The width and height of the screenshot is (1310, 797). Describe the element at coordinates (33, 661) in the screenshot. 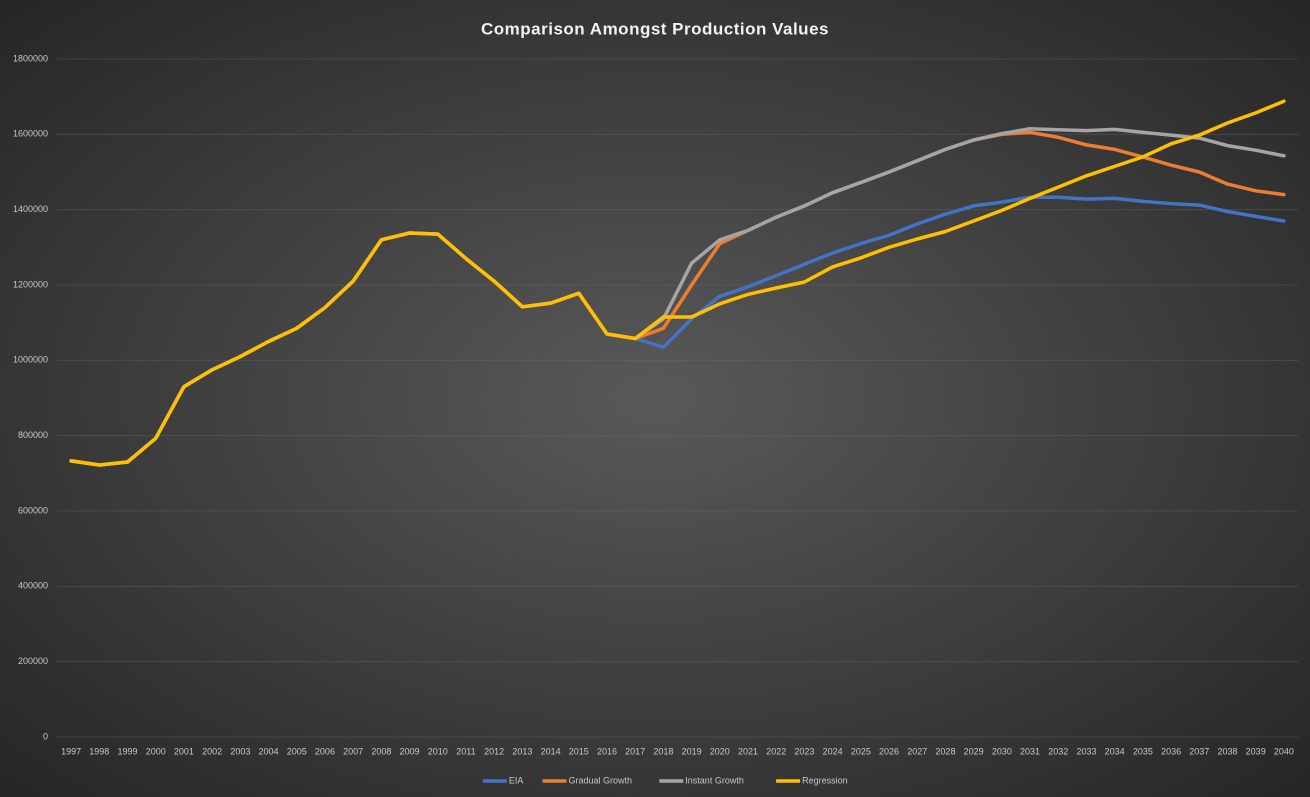

I see `y-tick-label: 200000` at that location.